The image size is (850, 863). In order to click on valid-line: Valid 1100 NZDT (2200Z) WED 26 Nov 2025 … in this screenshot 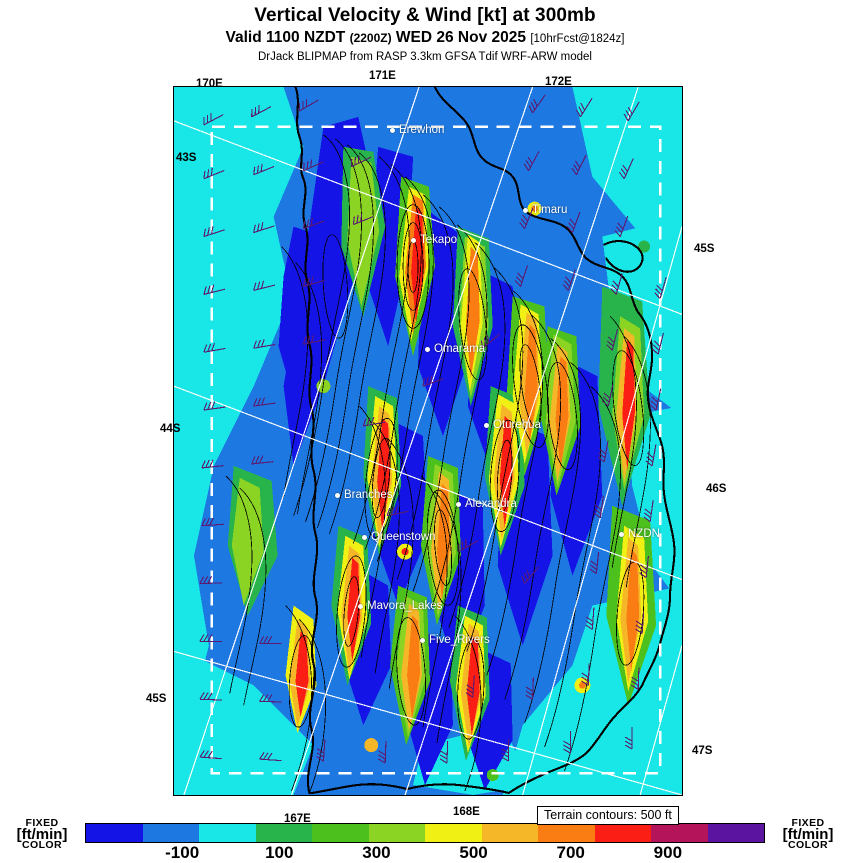, I will do `click(425, 38)`.